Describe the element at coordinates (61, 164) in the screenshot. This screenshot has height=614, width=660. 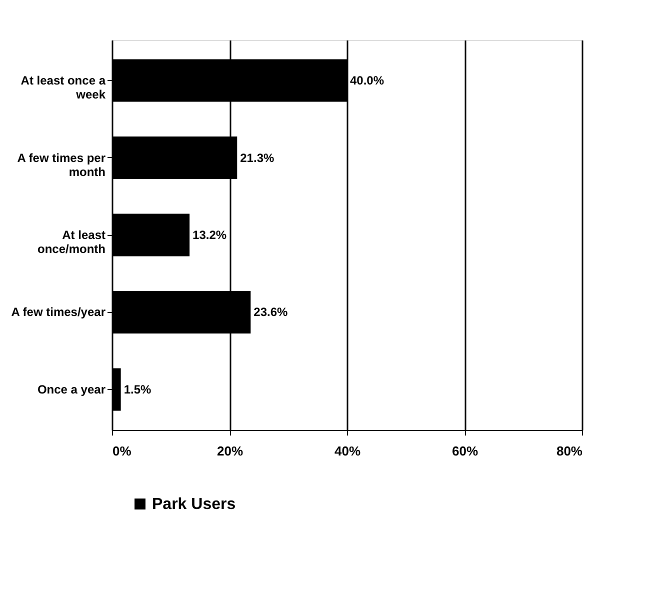
I see `y-tick-label: A few times per month` at that location.